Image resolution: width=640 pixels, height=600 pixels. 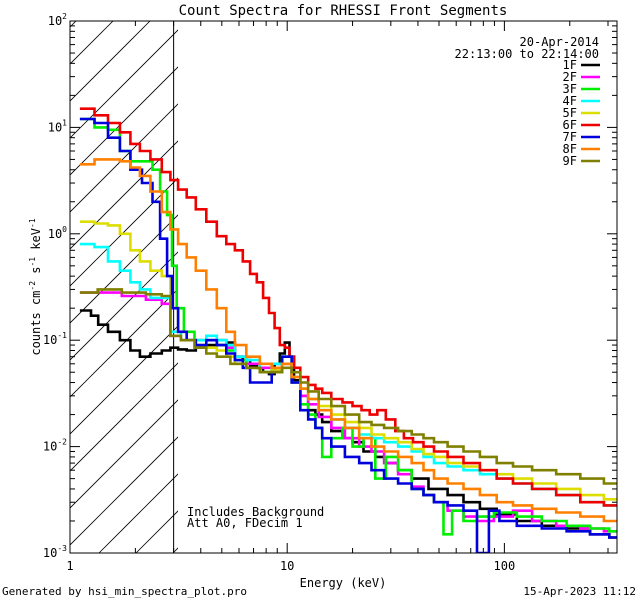 What do you see at coordinates (570, 137) in the screenshot?
I see `legend-label-7F: 7F` at bounding box center [570, 137].